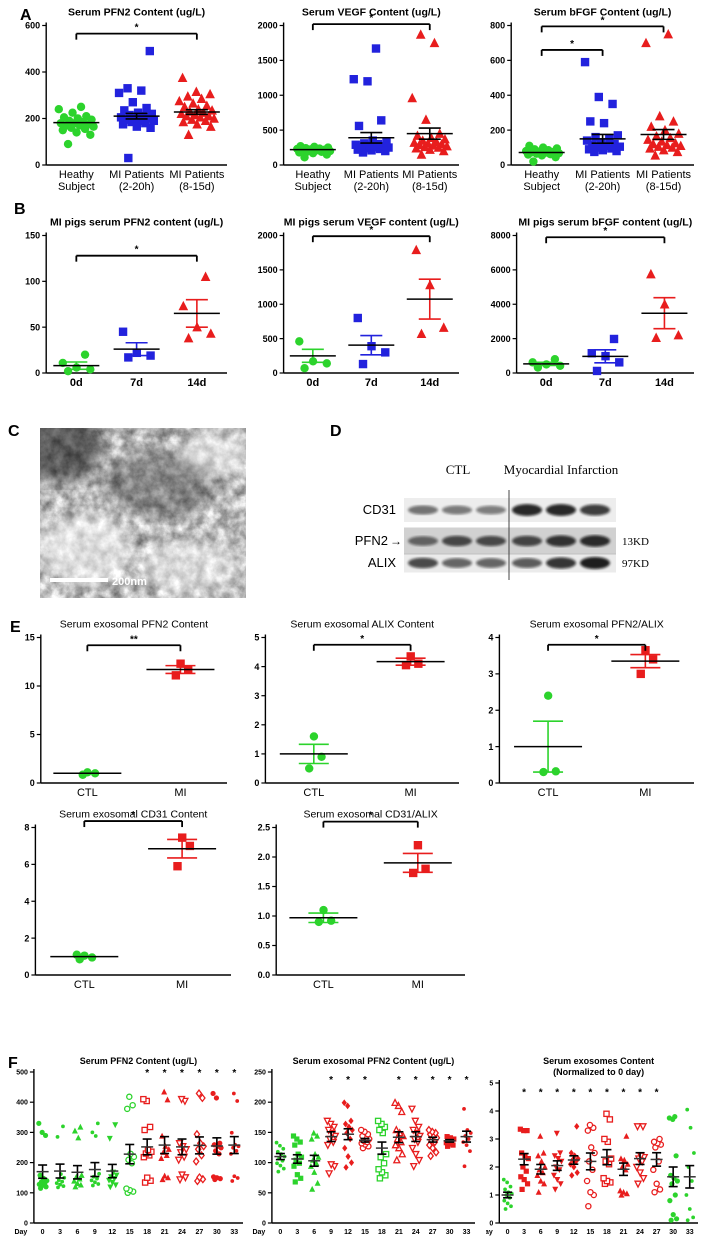 The image size is (705, 1240). I want to click on svg-text: 1500, so click(268, 270).